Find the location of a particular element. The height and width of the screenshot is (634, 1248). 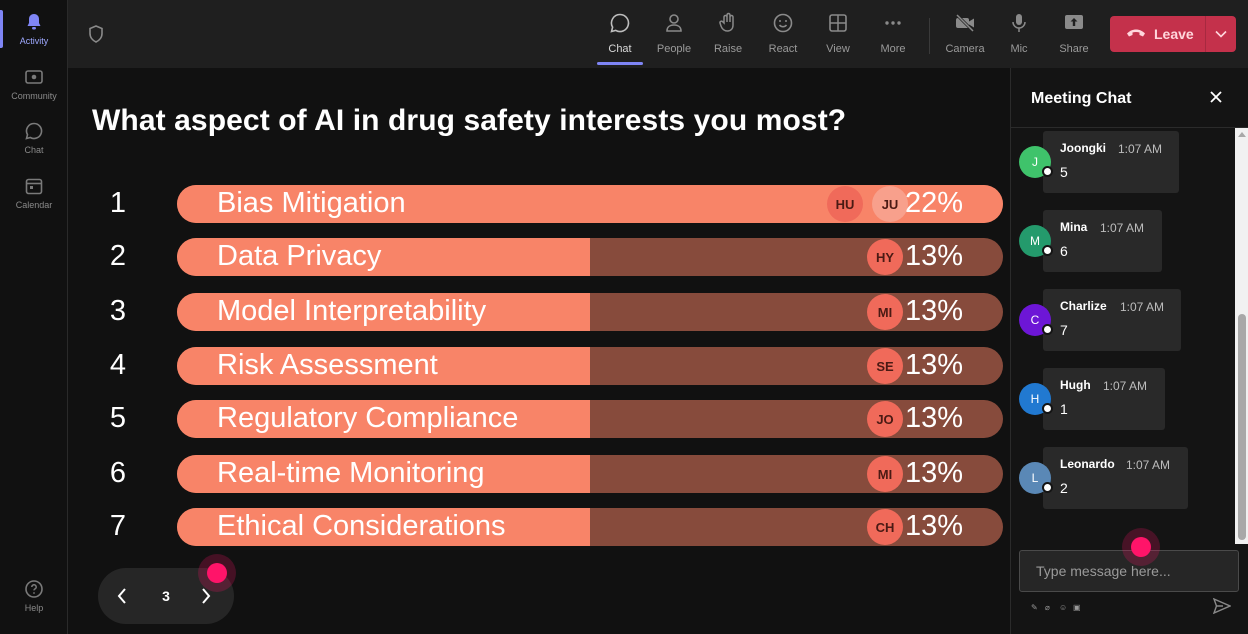

left-rail: Activity Community Chat Calendar Help is located at coordinates (34, 317).